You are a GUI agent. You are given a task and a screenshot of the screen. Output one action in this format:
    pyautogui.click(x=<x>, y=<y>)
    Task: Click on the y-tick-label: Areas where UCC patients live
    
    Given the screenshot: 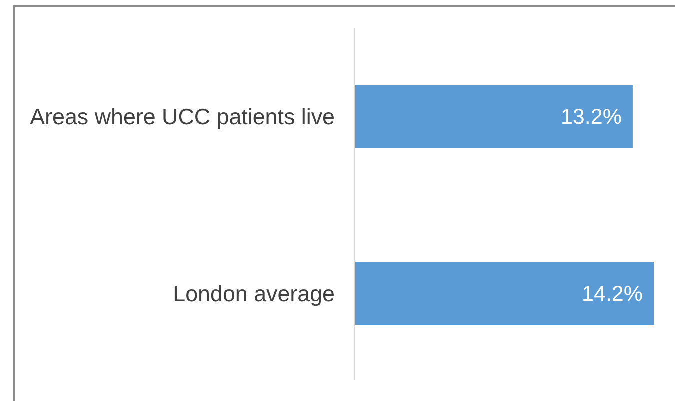 What is the action you would take?
    pyautogui.click(x=182, y=117)
    